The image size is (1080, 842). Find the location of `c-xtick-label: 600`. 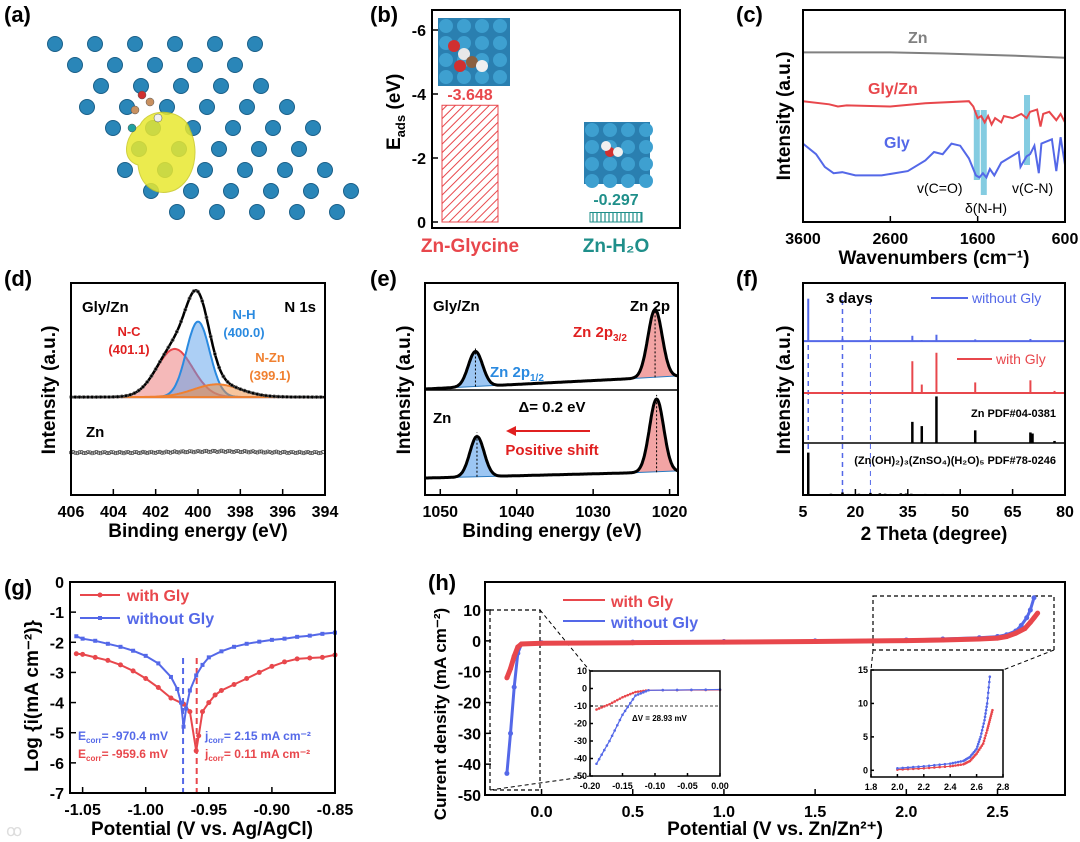

c-xtick-label: 600 is located at coordinates (1065, 239).